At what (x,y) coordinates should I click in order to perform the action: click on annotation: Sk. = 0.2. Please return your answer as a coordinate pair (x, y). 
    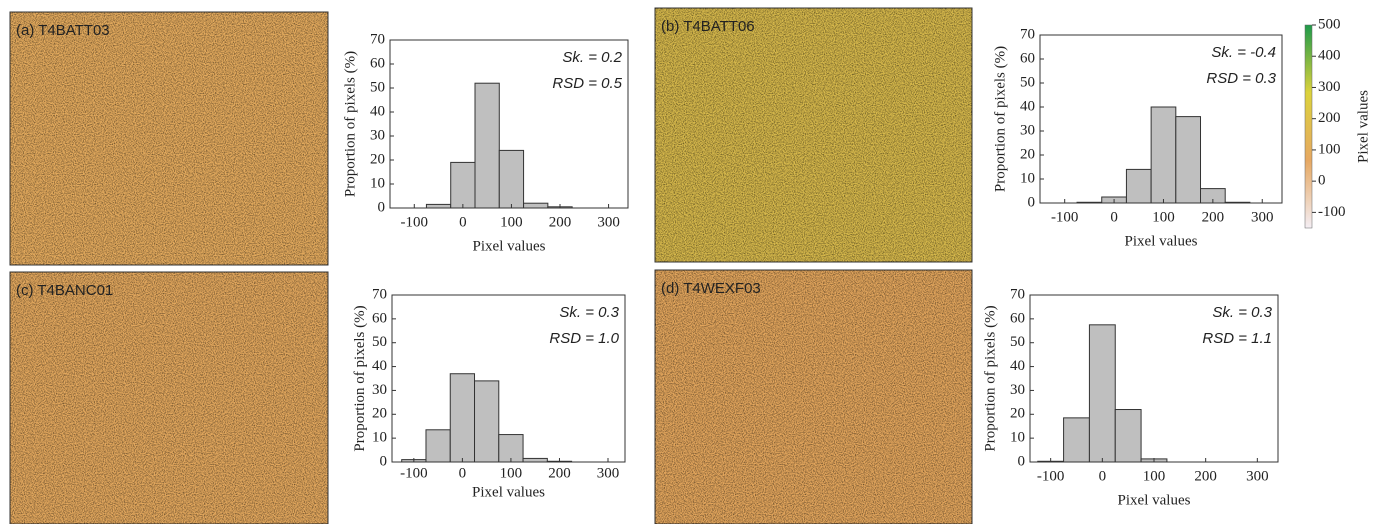
    Looking at the image, I should click on (592, 57).